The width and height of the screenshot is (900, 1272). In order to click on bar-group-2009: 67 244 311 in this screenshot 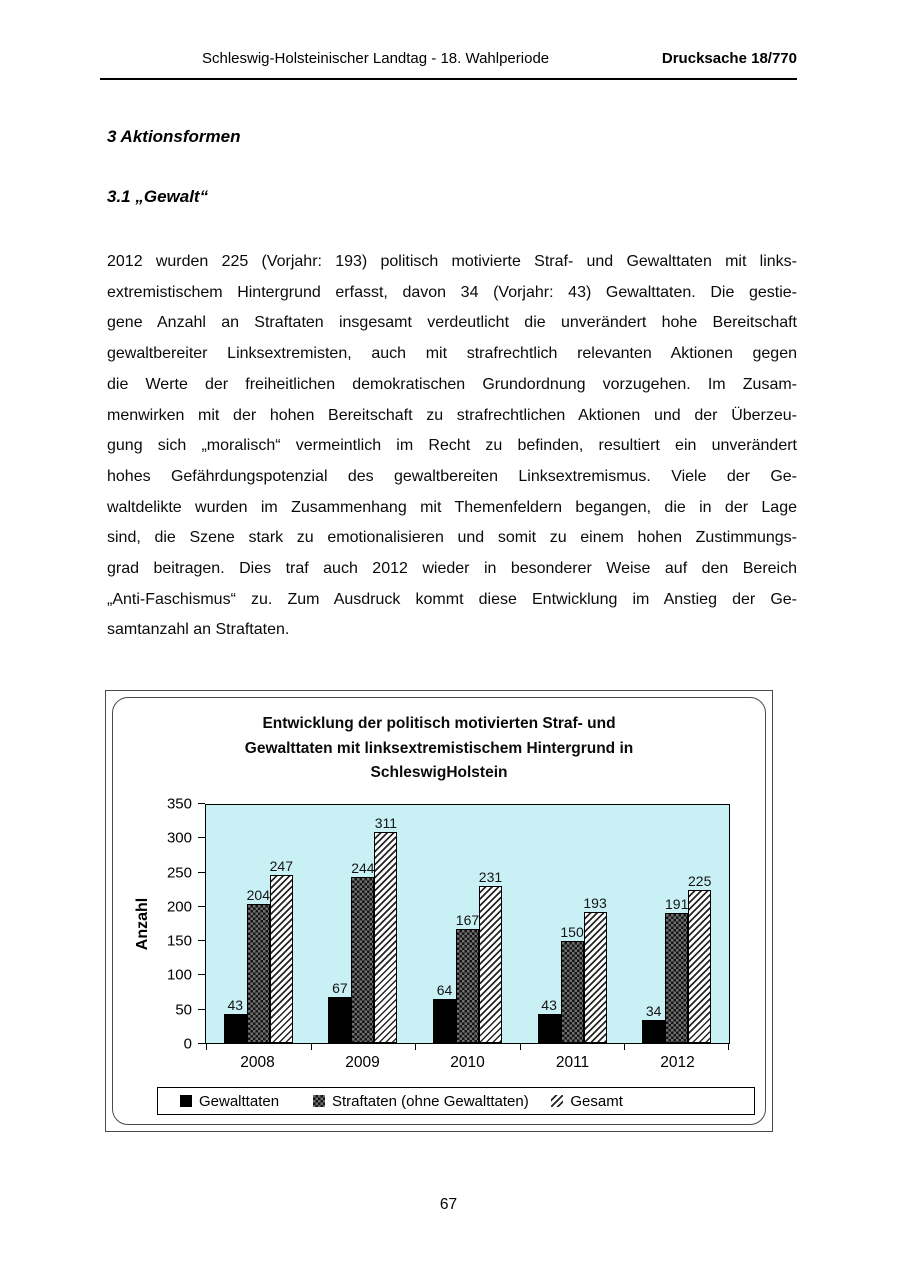, I will do `click(363, 924)`.